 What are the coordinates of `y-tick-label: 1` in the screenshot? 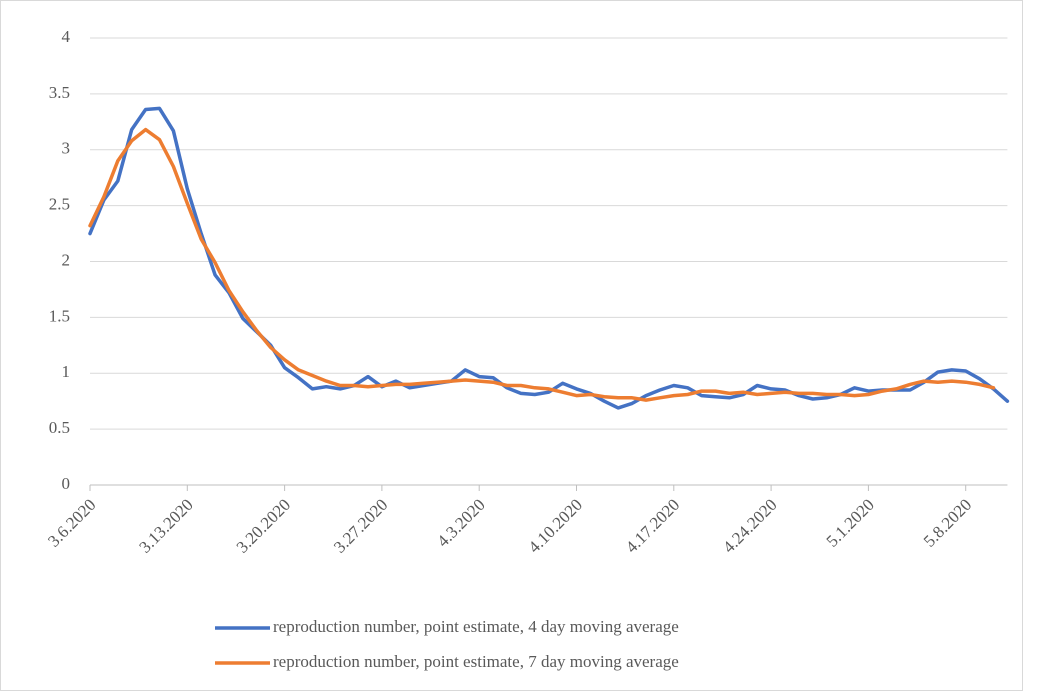 It's located at (66, 371).